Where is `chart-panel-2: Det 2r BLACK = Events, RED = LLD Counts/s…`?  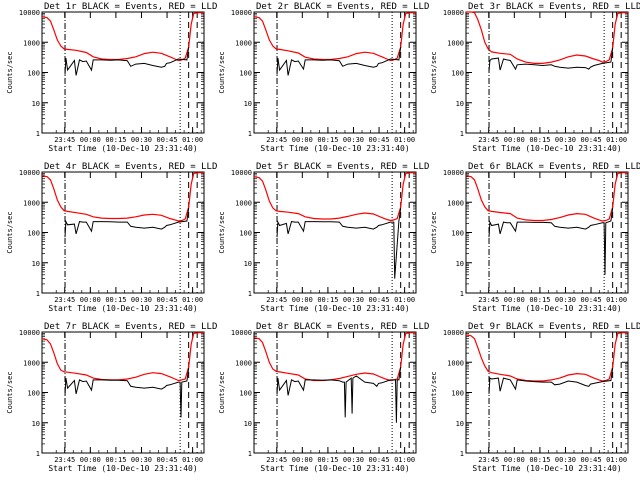 chart-panel-2: Det 2r BLACK = Events, RED = LLD Counts/s… is located at coordinates (323, 77).